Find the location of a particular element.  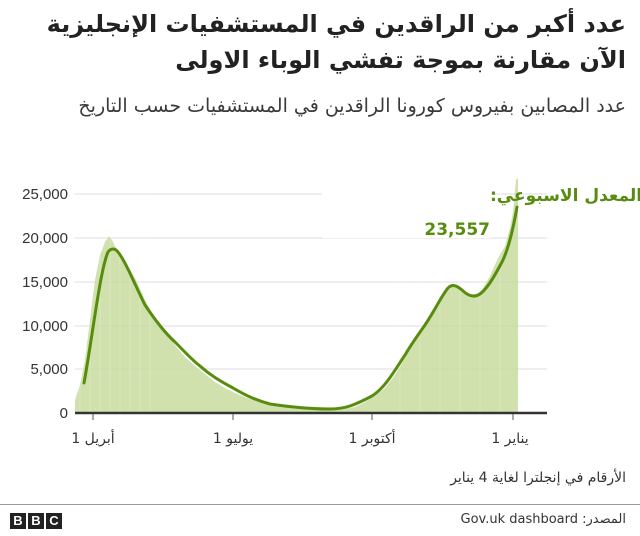

annotation-label: المعدل الاسبوعي: is located at coordinates (565, 196).